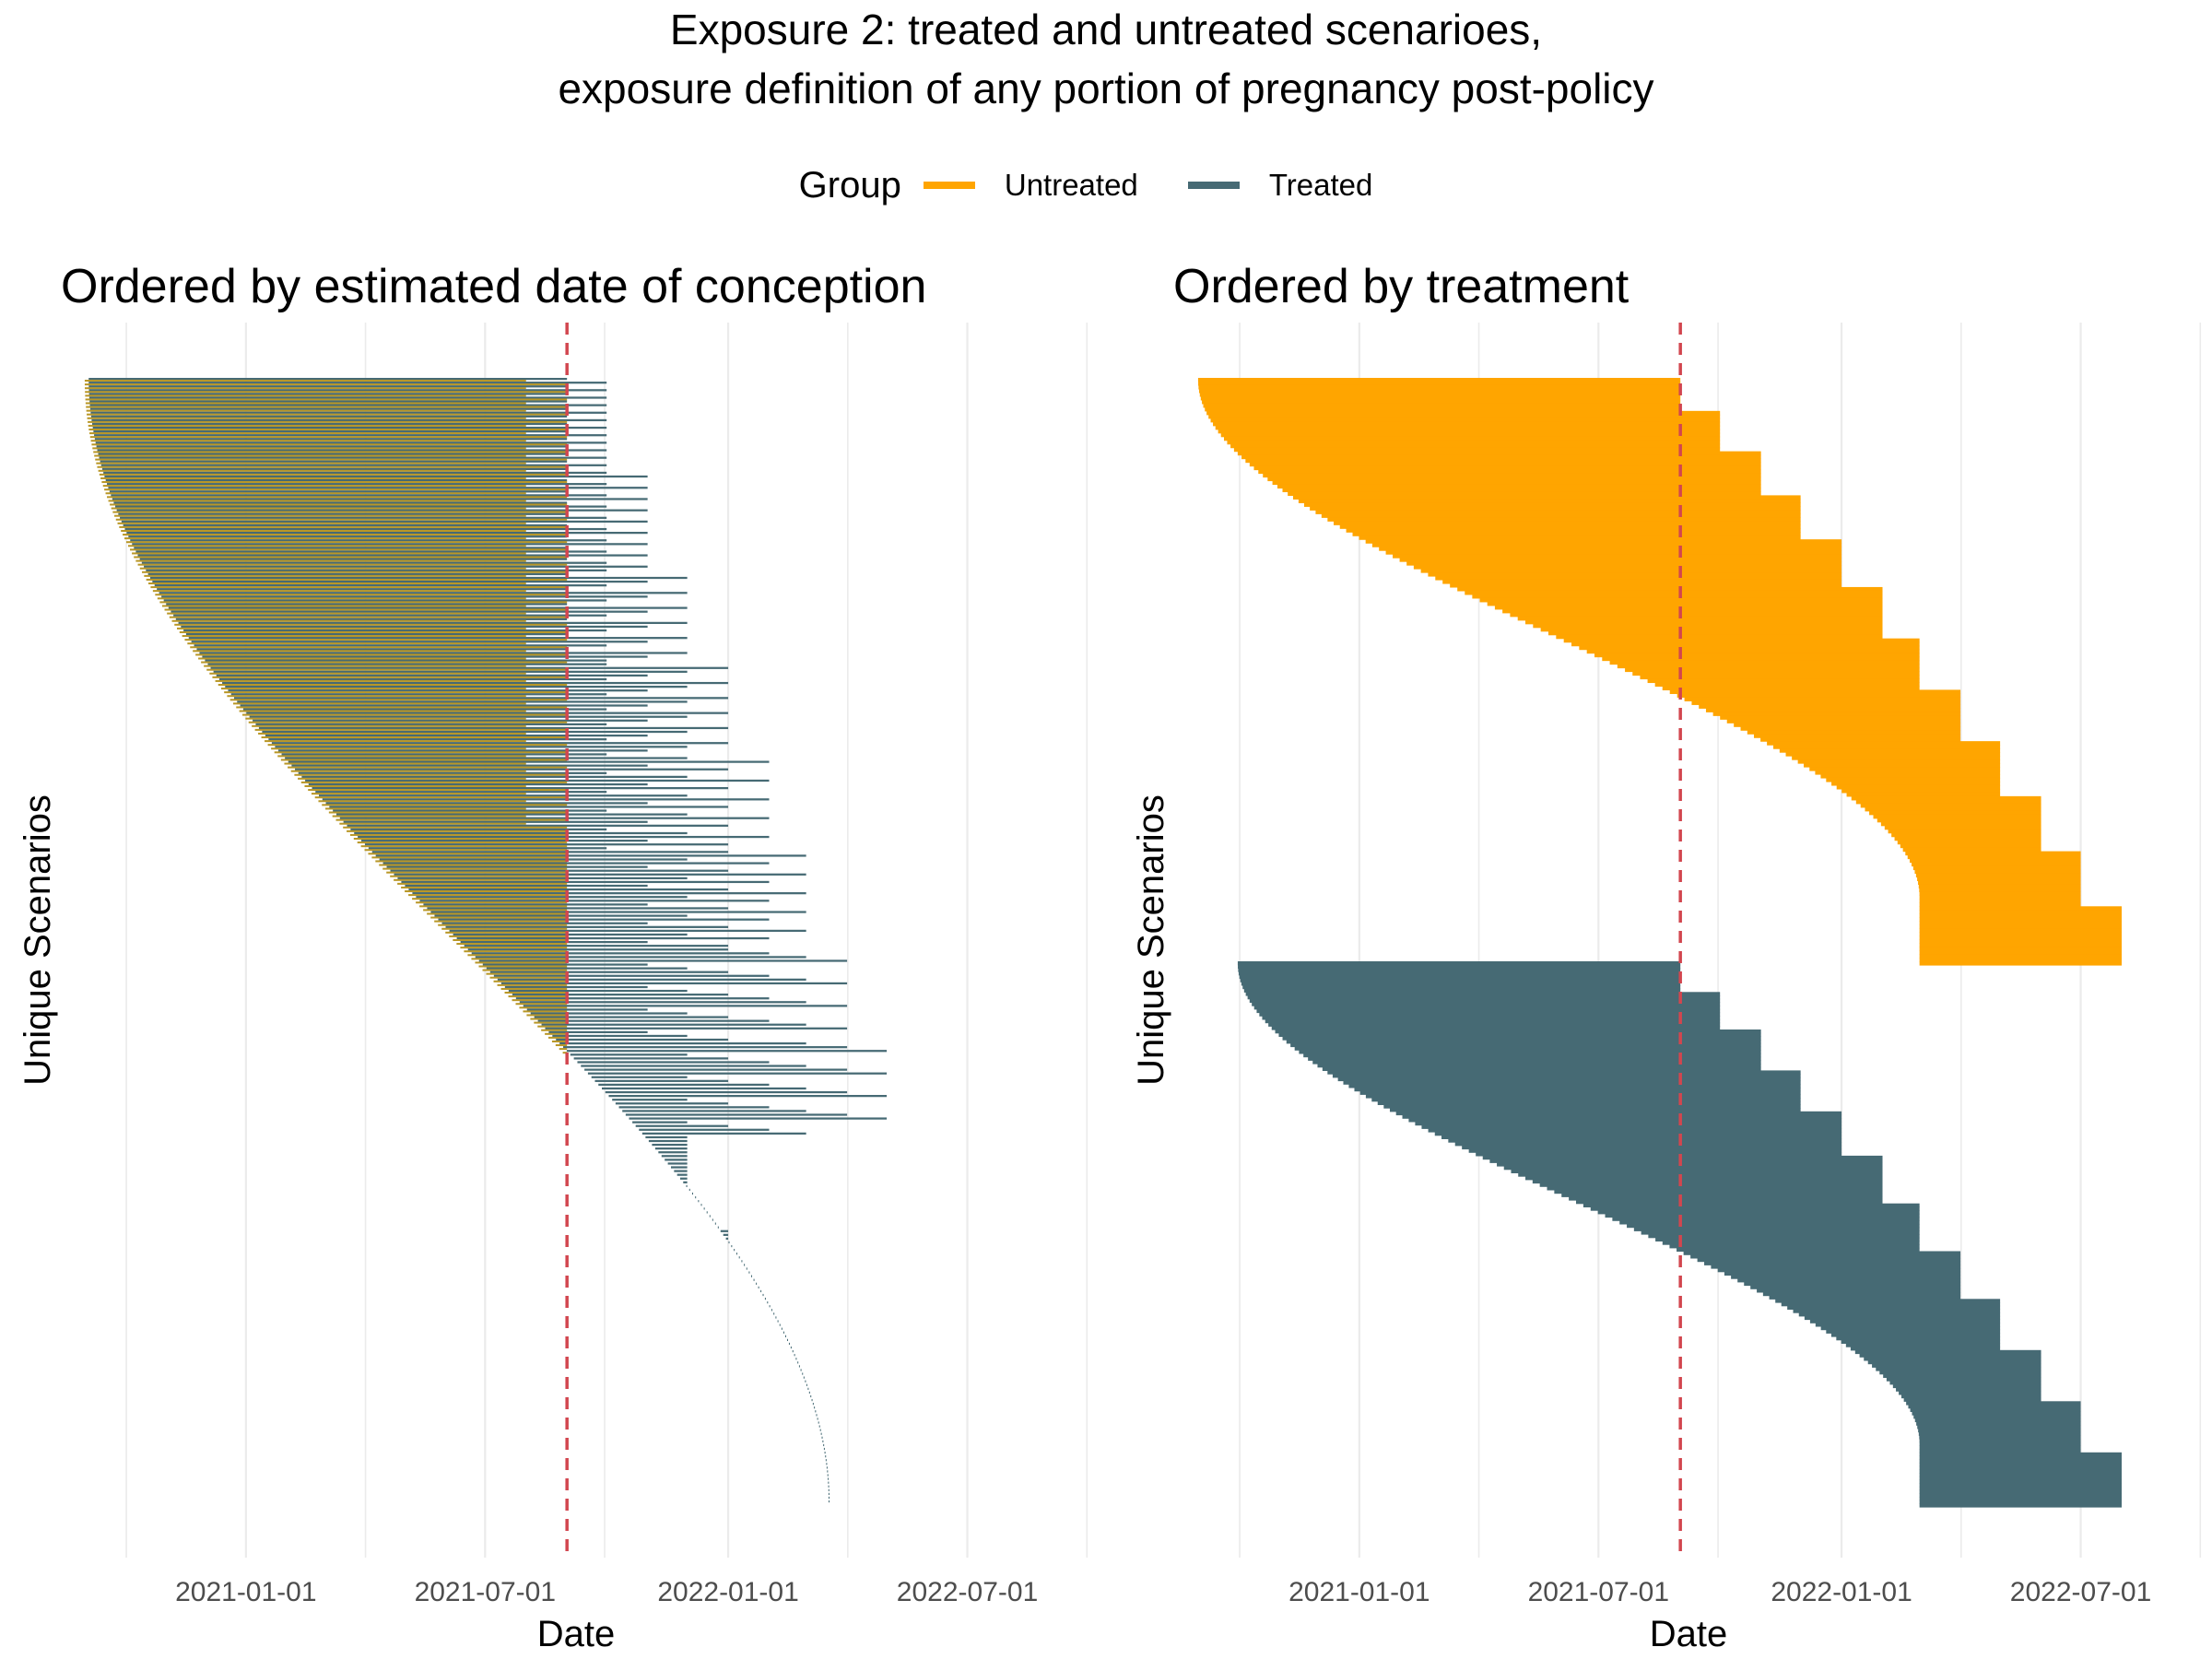 This screenshot has height=1659, width=2212. I want to click on y-axis-title-right: Unique Scenarios, so click(1151, 940).